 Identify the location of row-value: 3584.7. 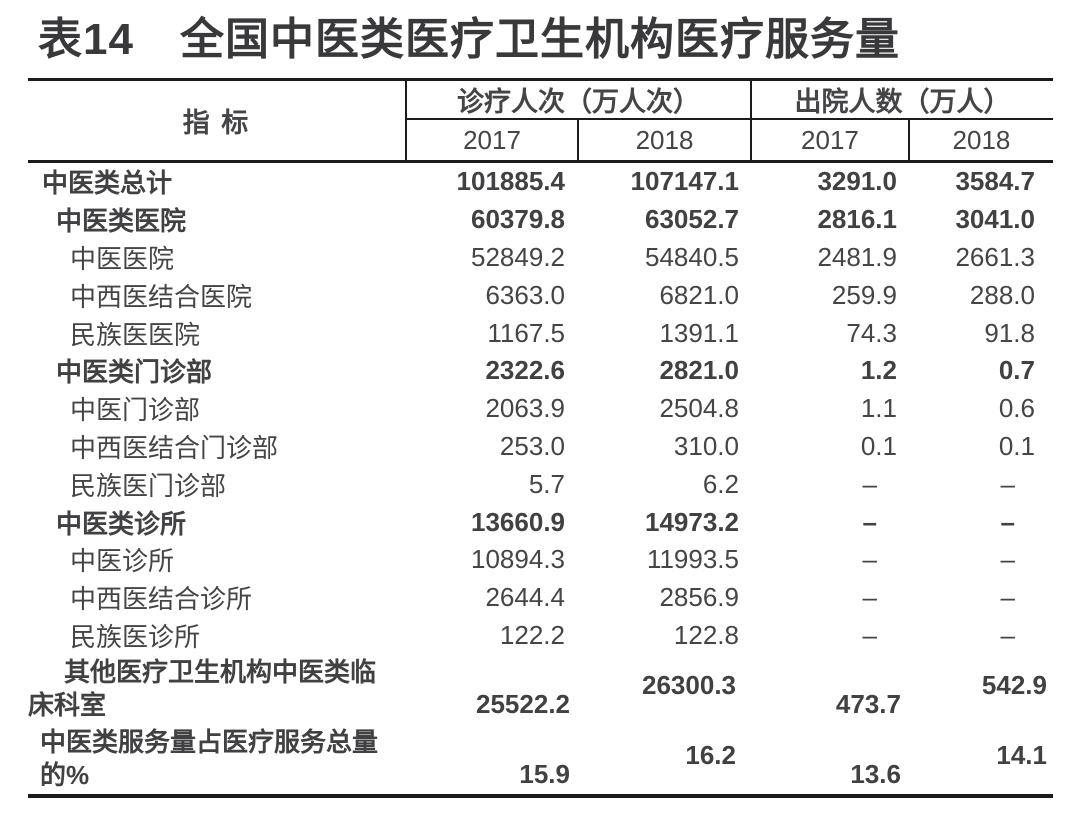
(995, 181).